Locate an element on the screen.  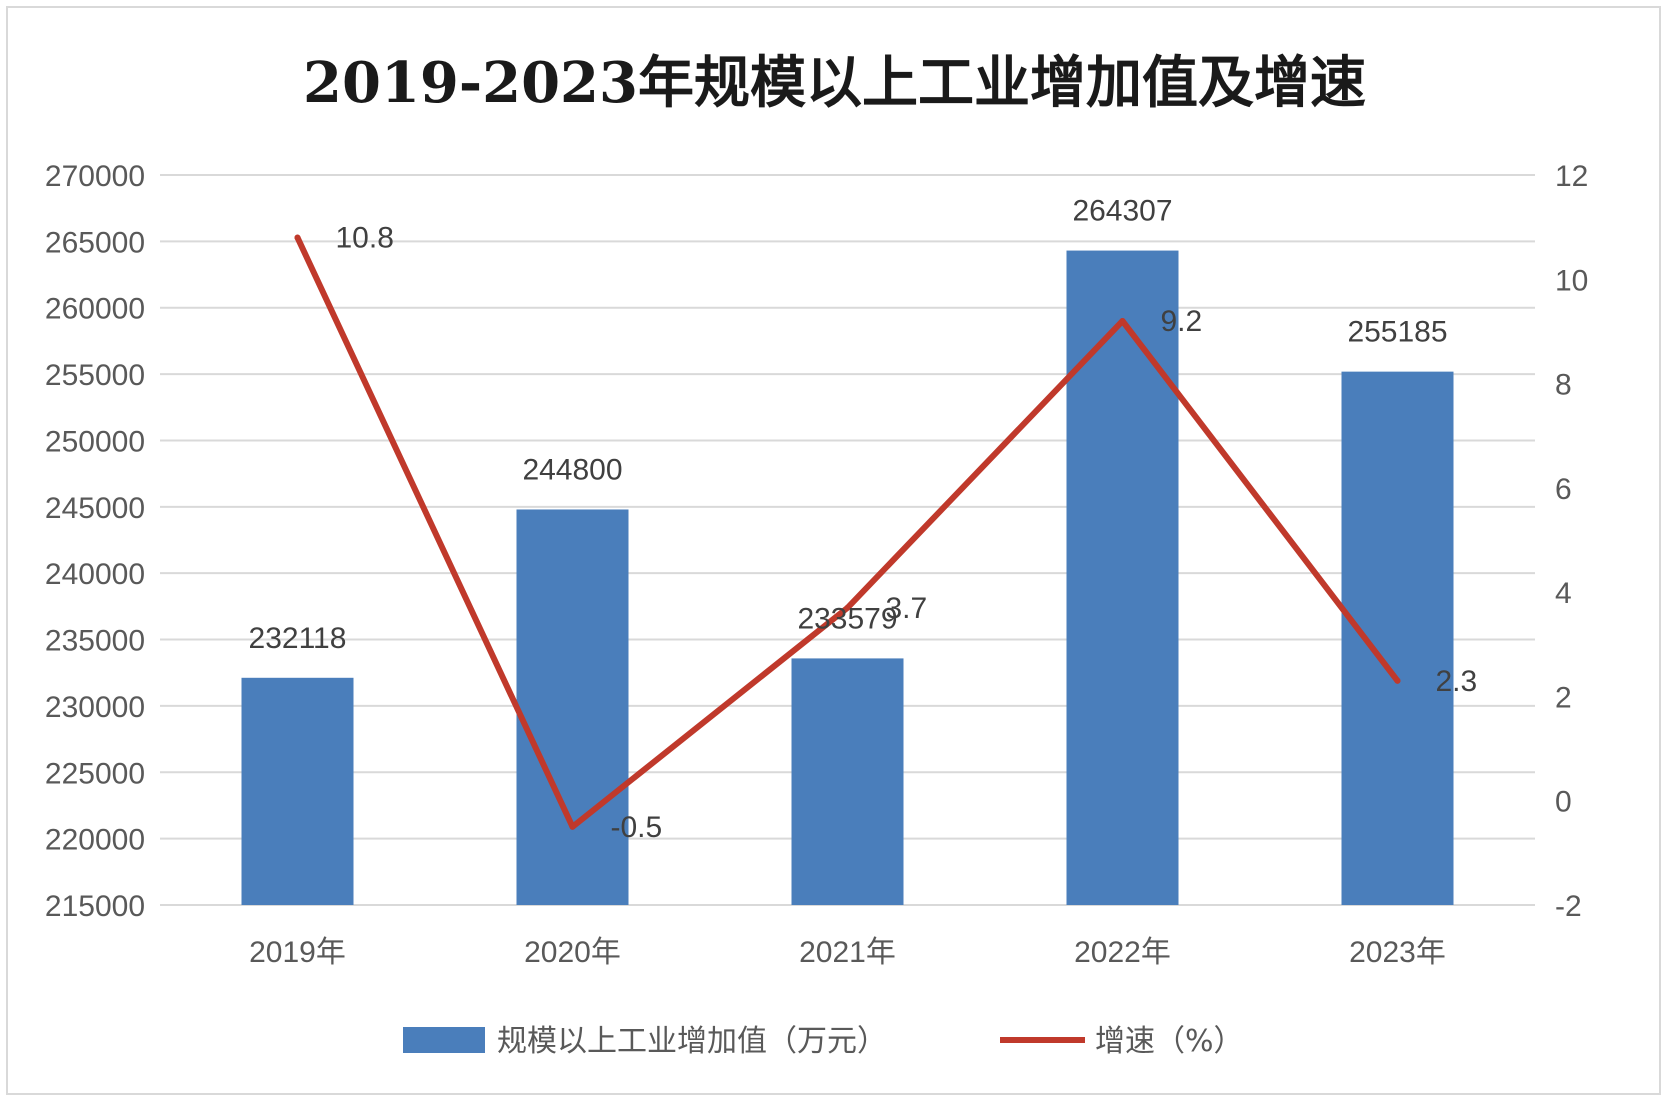
right-axis-tick-label: 8 is located at coordinates (1563, 385).